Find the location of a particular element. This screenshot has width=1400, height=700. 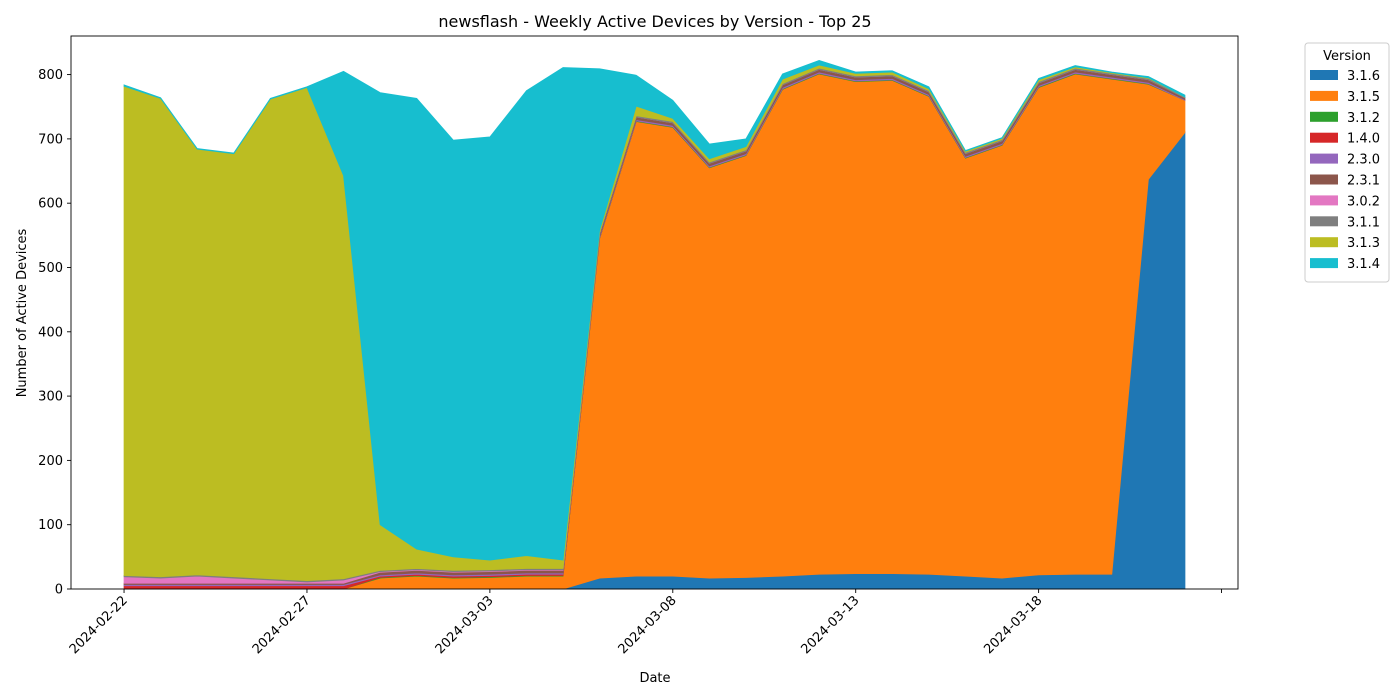

y-tick-label: 100 is located at coordinates (50, 525).